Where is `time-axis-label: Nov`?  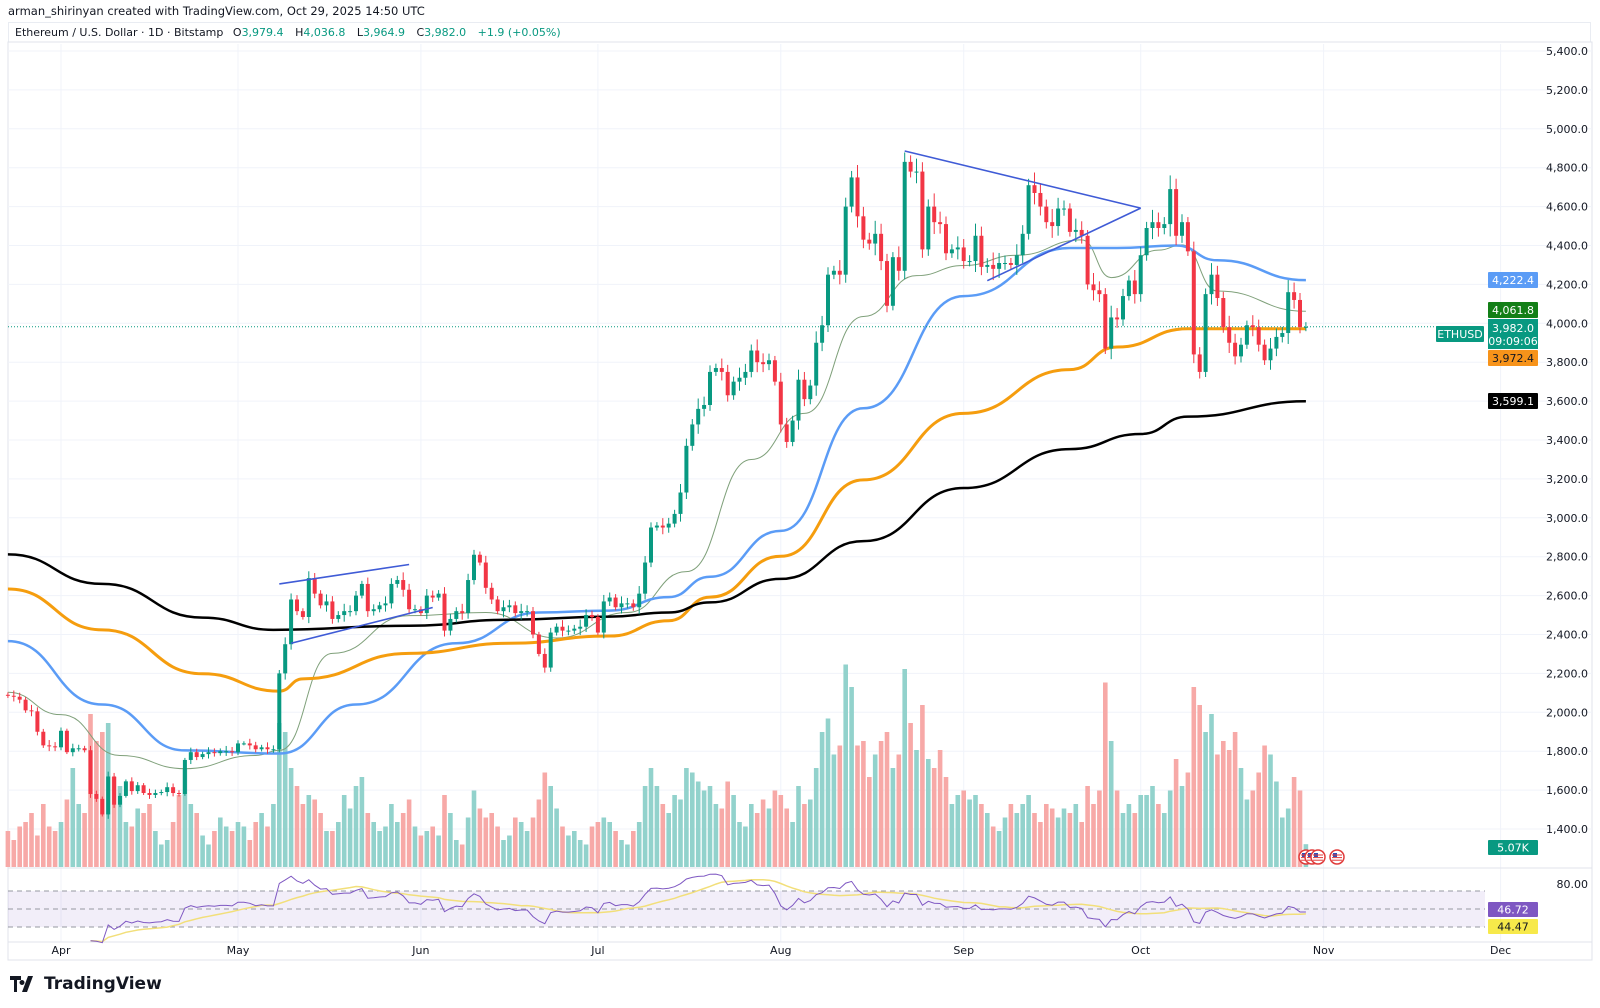 time-axis-label: Nov is located at coordinates (1324, 950).